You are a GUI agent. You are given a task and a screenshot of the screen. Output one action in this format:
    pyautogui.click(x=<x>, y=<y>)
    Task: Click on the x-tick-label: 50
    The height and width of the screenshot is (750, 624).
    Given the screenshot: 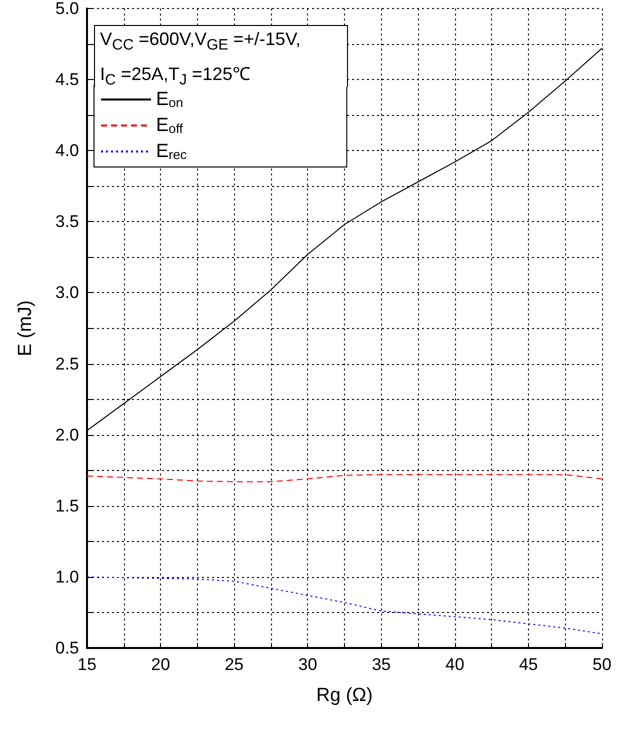 What is the action you would take?
    pyautogui.click(x=602, y=664)
    